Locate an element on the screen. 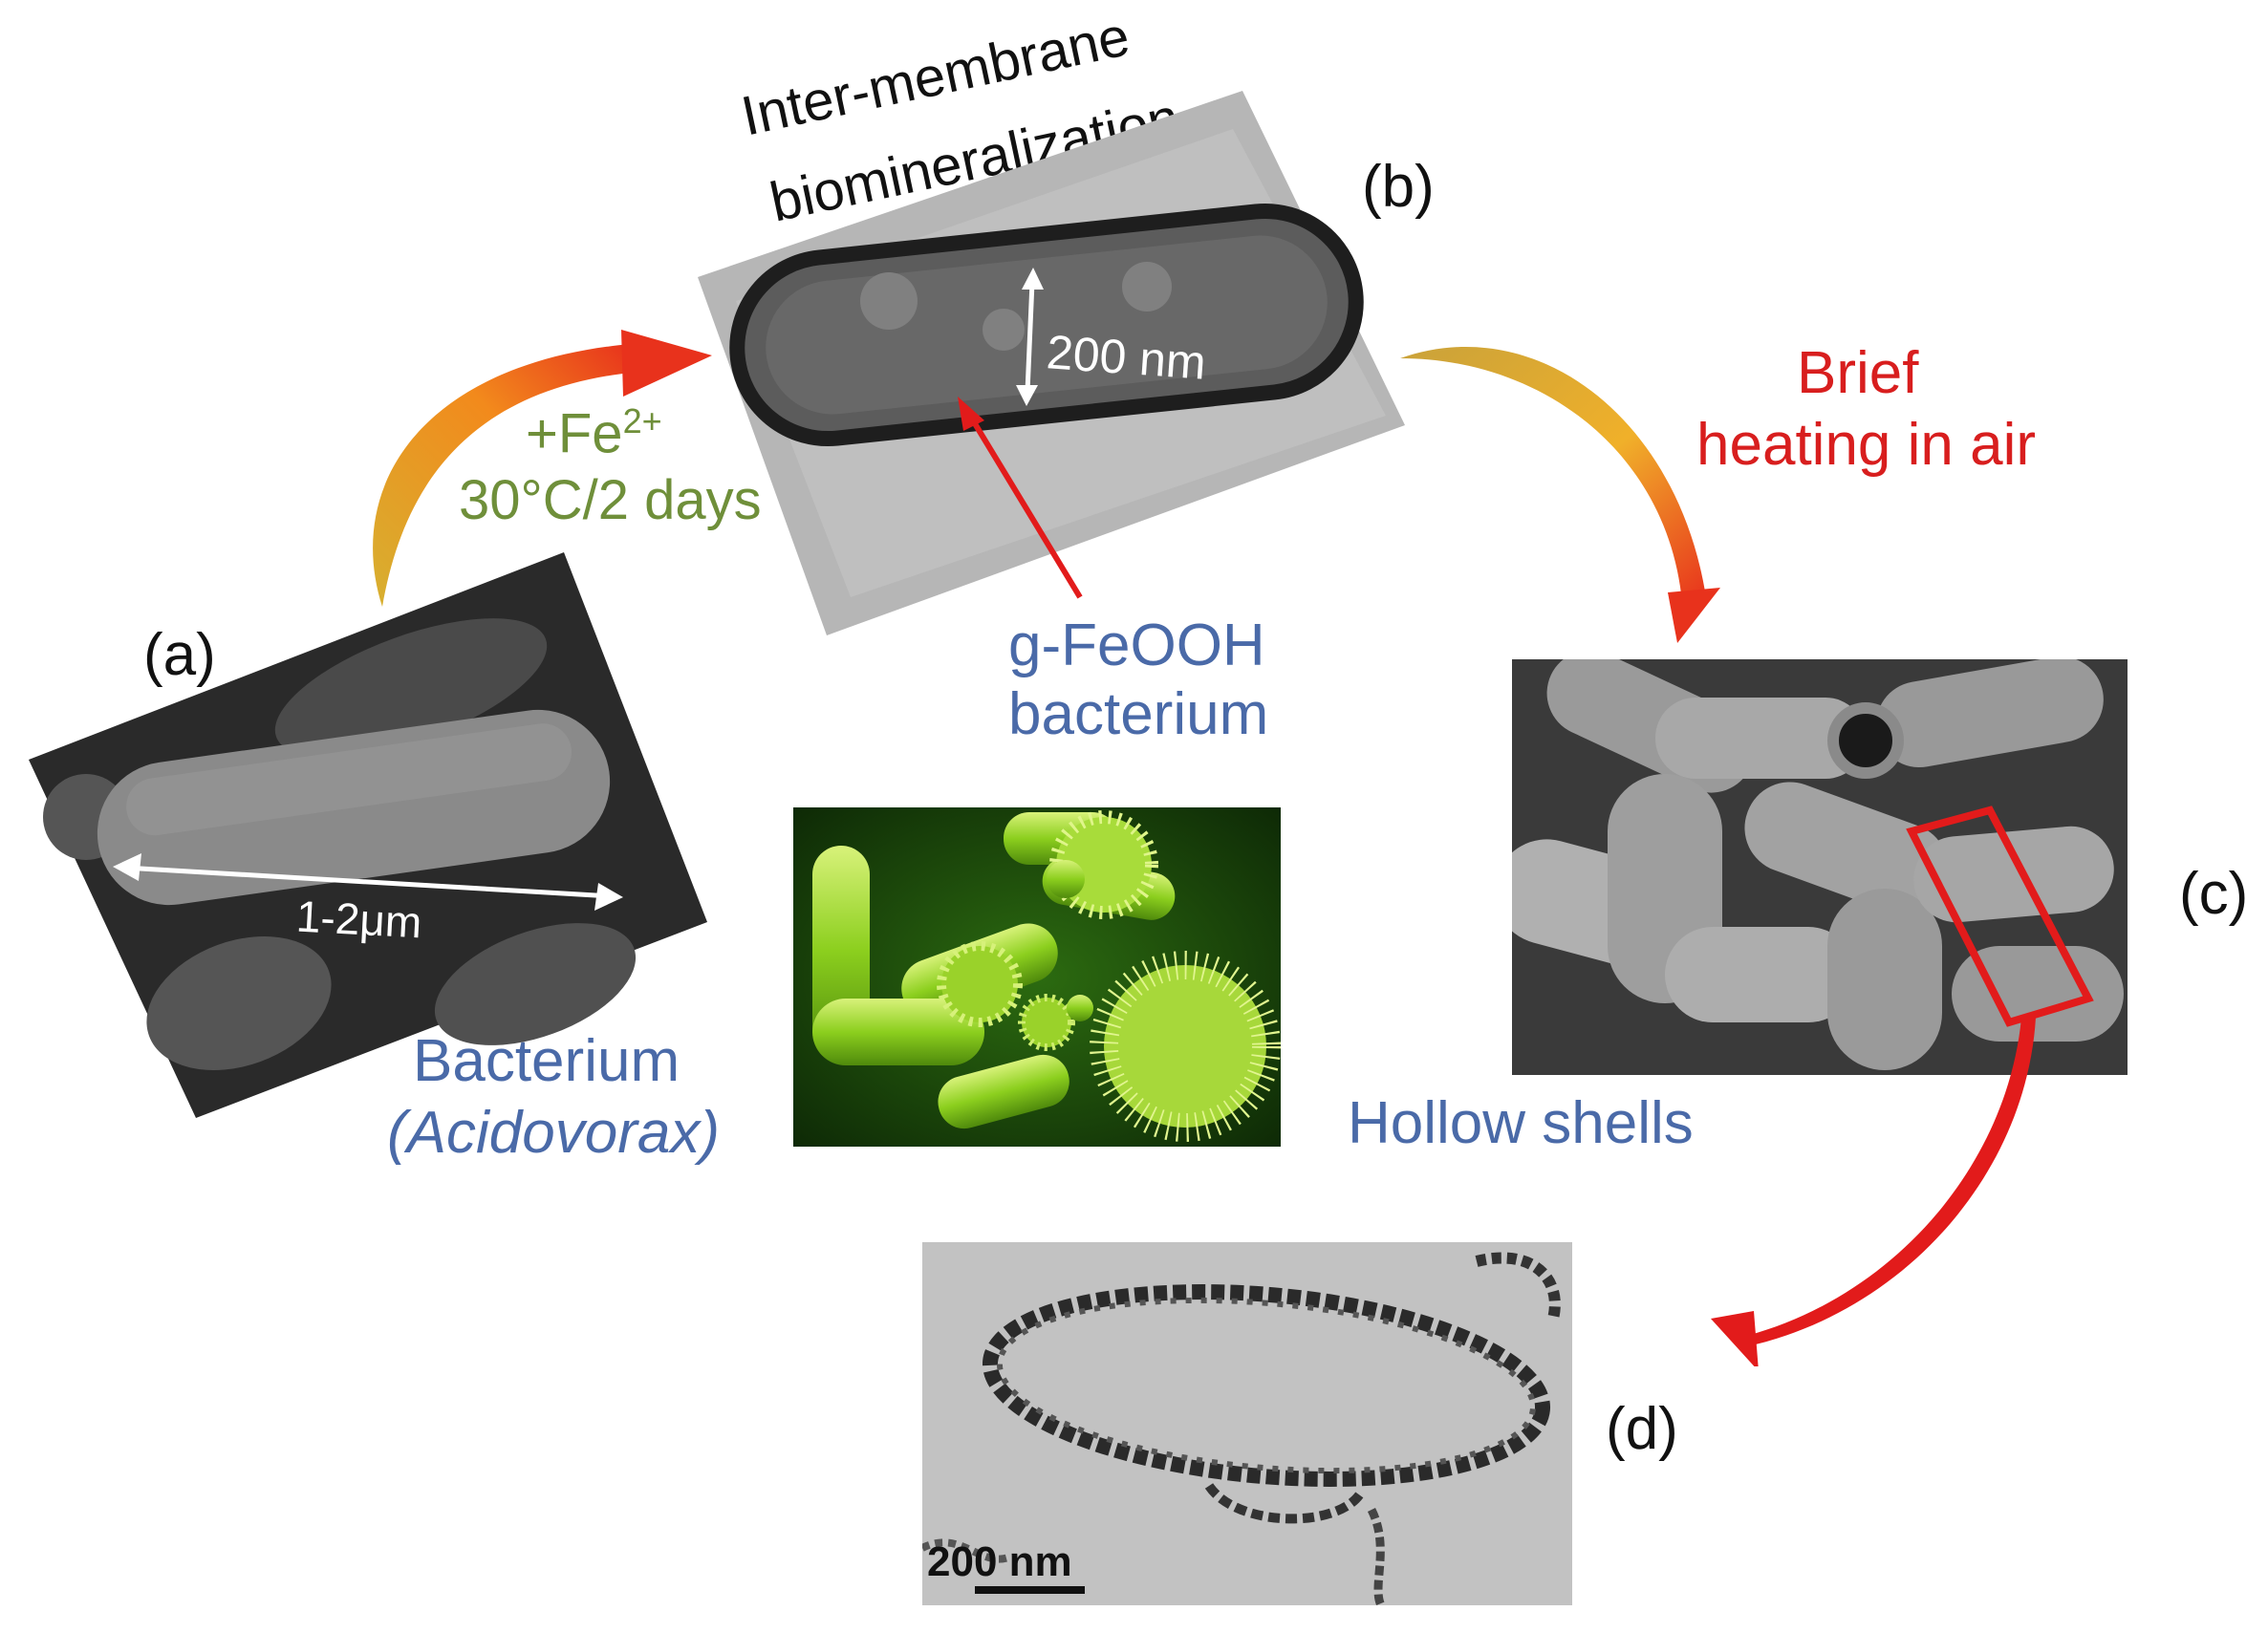 The image size is (2268, 1633). panel-a-label: (a) is located at coordinates (179, 655).